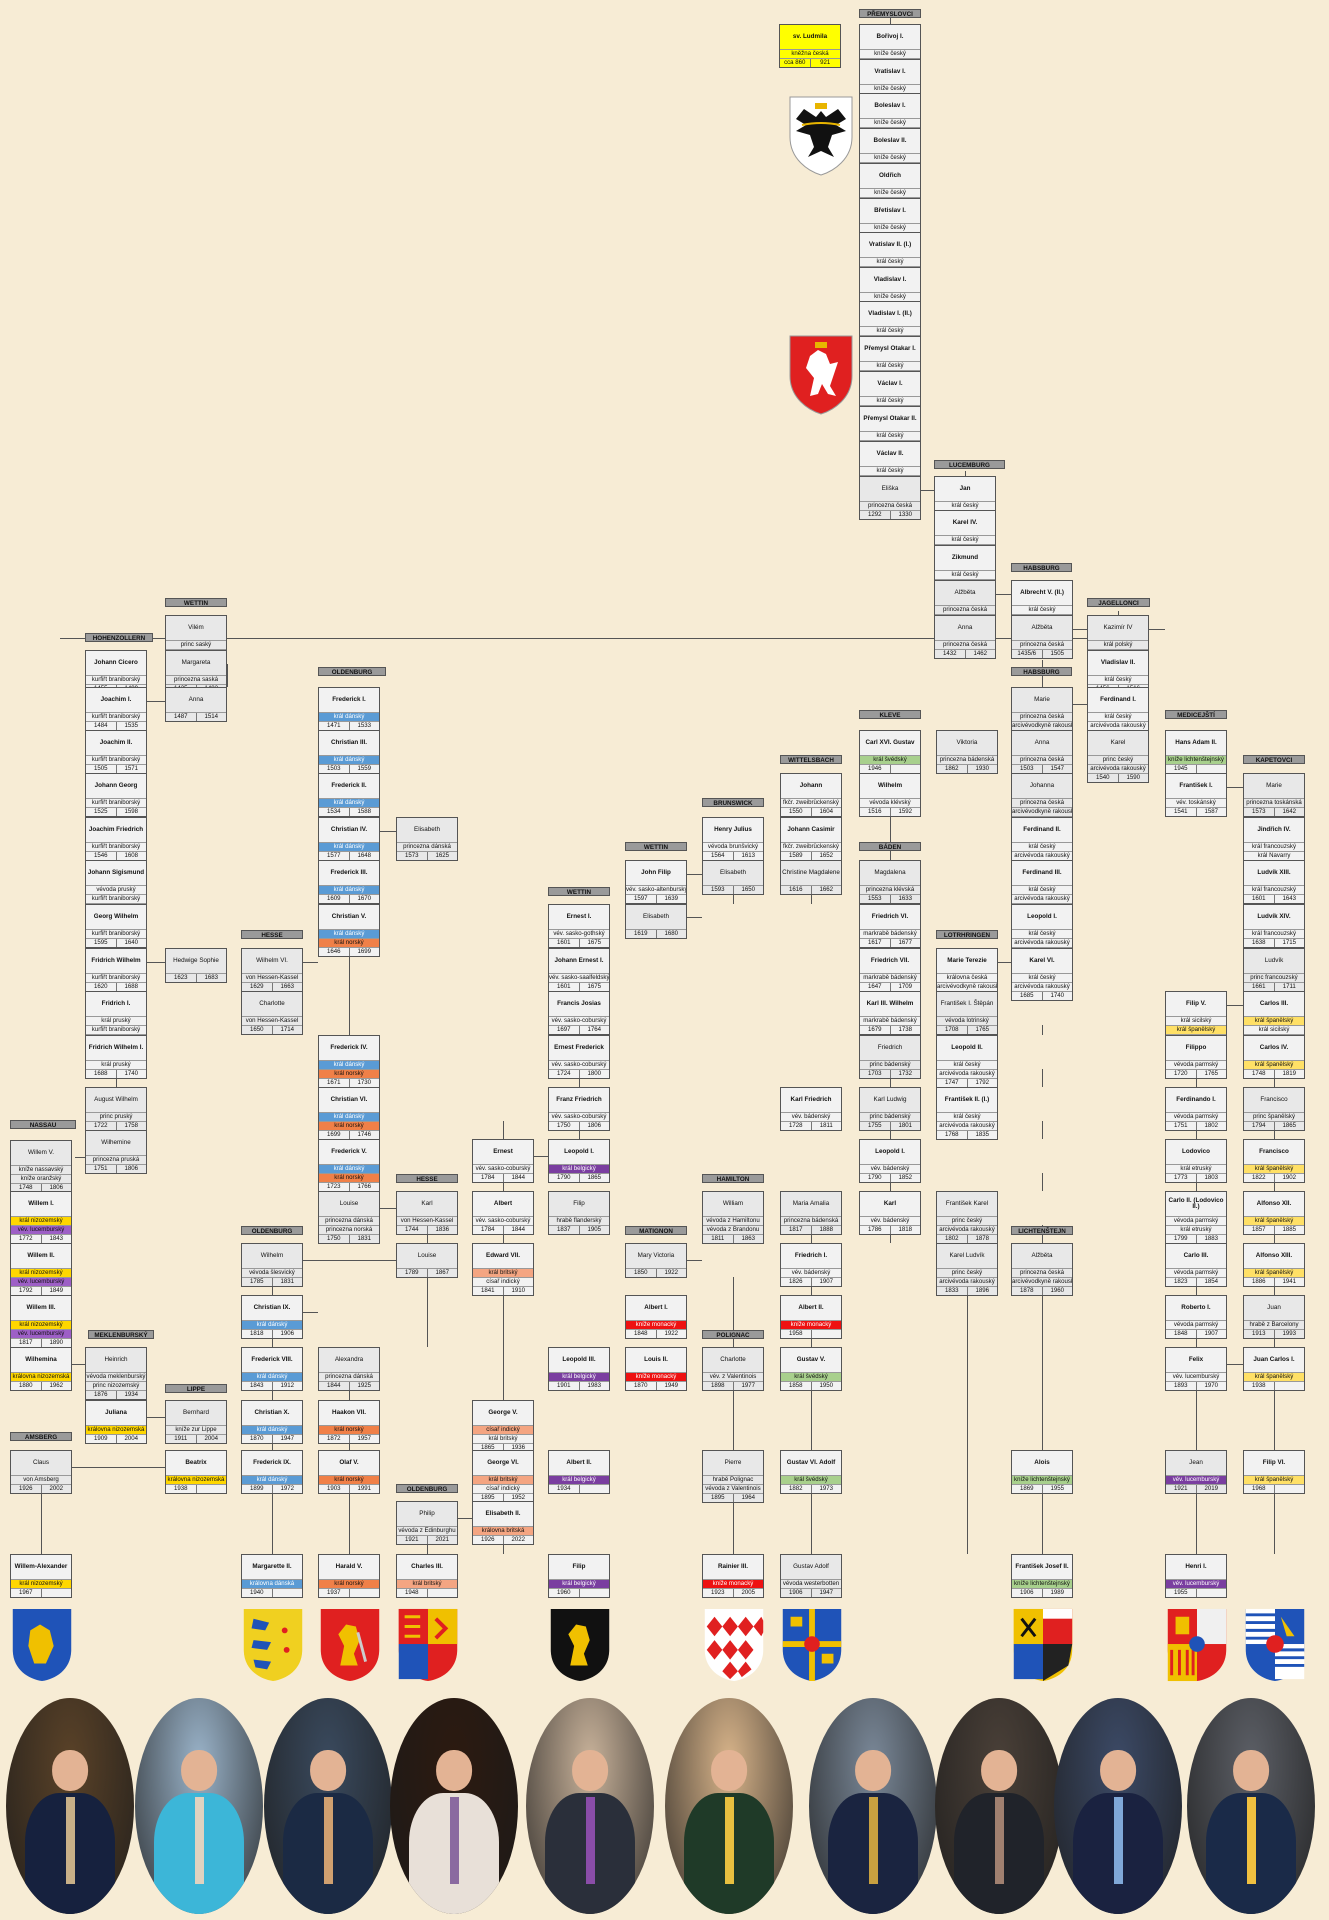 The height and width of the screenshot is (1920, 1329). I want to click on person-box: Lodovico král etruský 1773 1803, so click(1196, 1161).